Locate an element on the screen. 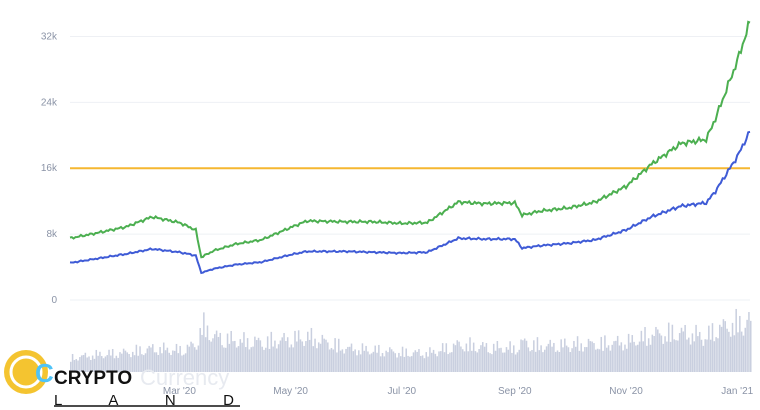 The height and width of the screenshot is (410, 760). logo-word: CRYPTO is located at coordinates (93, 378).